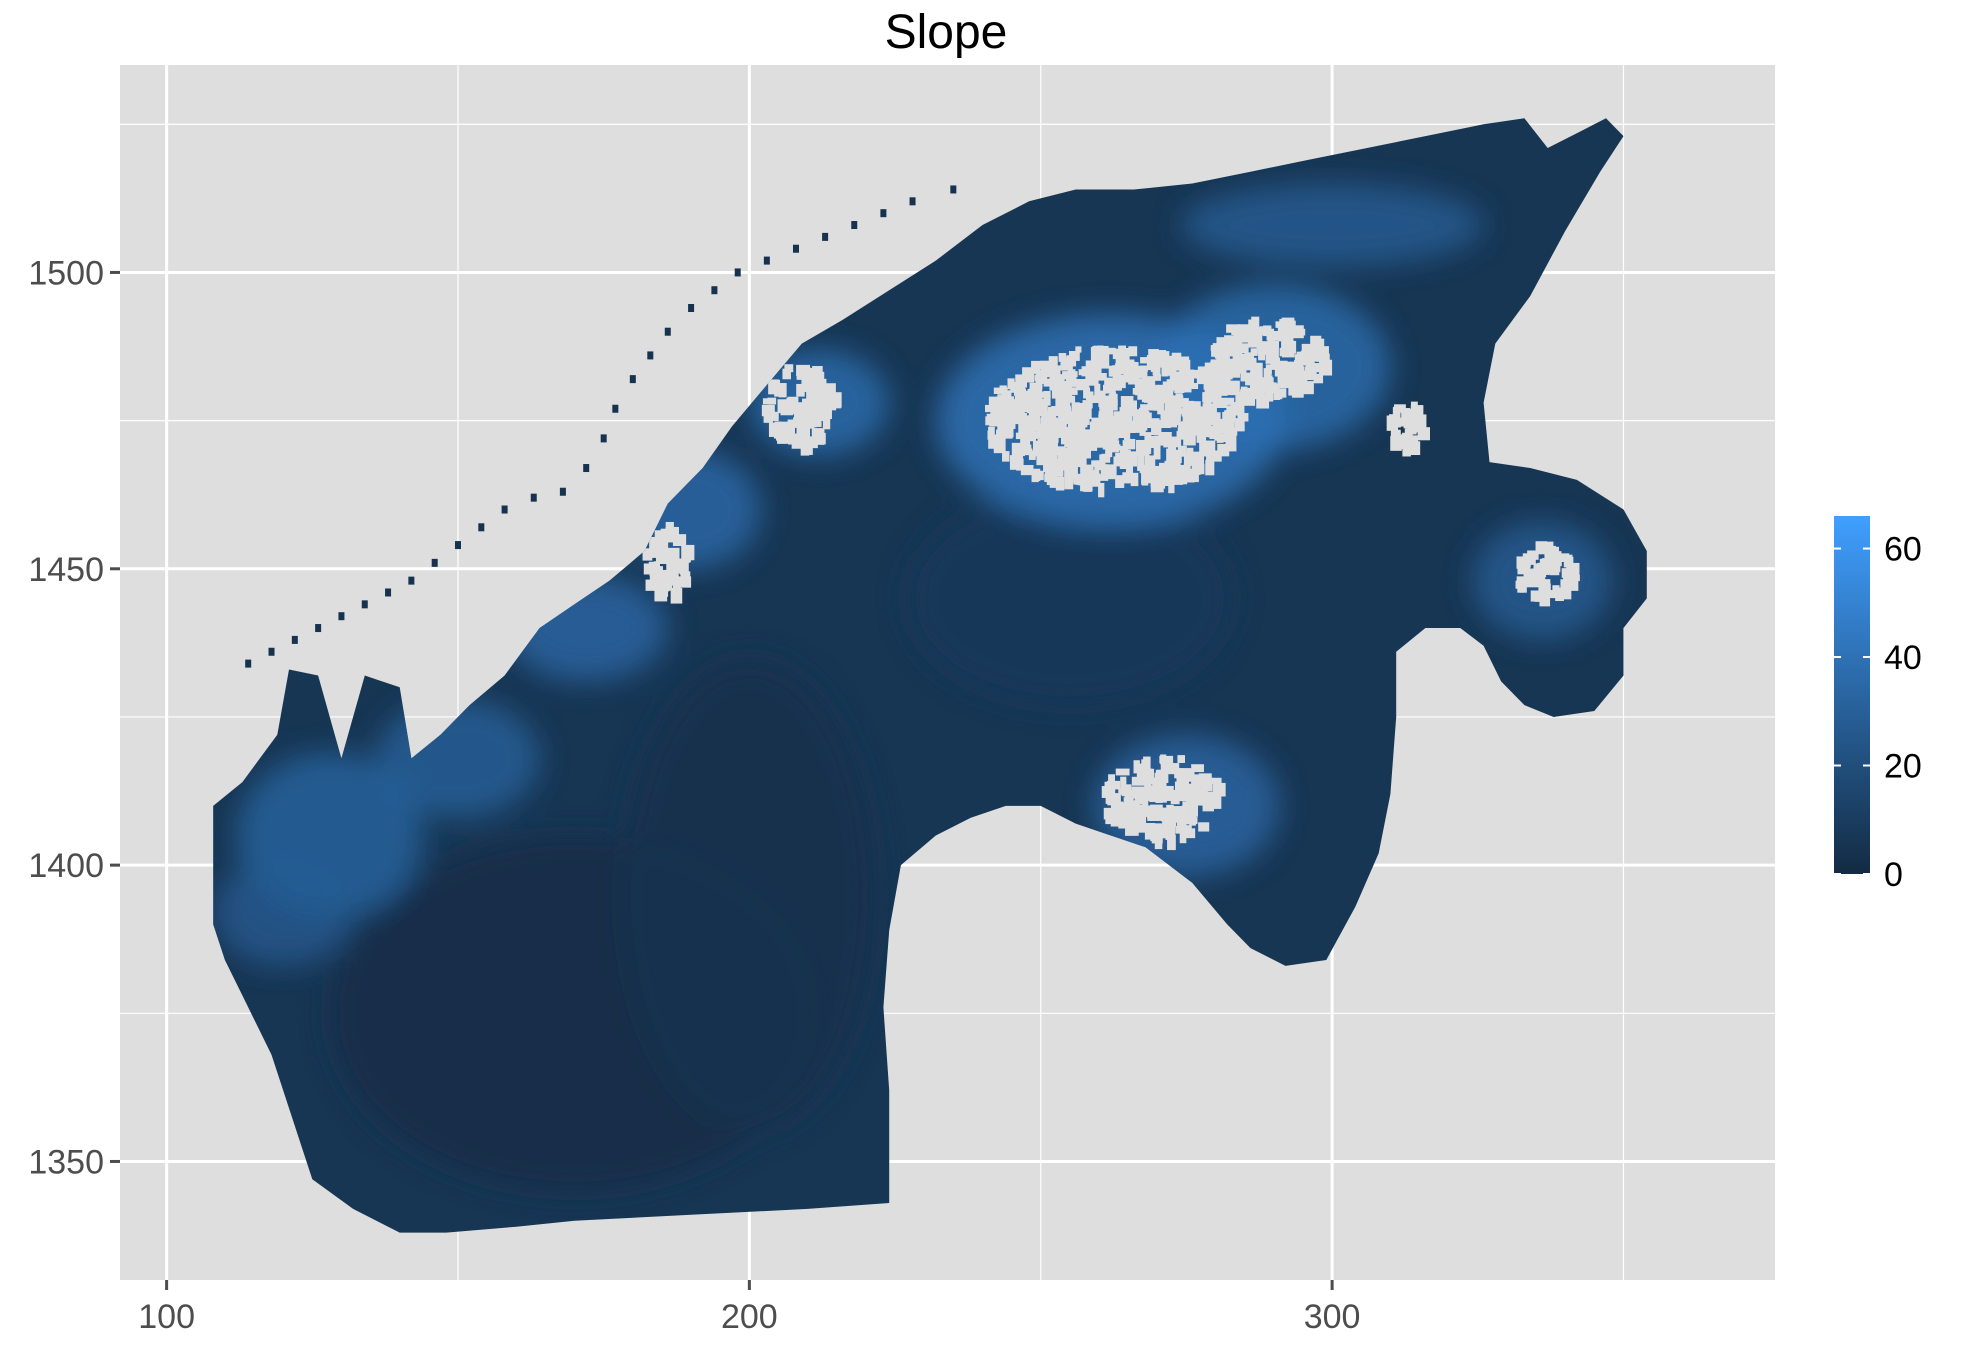 This screenshot has height=1351, width=1975. Describe the element at coordinates (458, 758) in the screenshot. I see `raster-steep-zone` at that location.